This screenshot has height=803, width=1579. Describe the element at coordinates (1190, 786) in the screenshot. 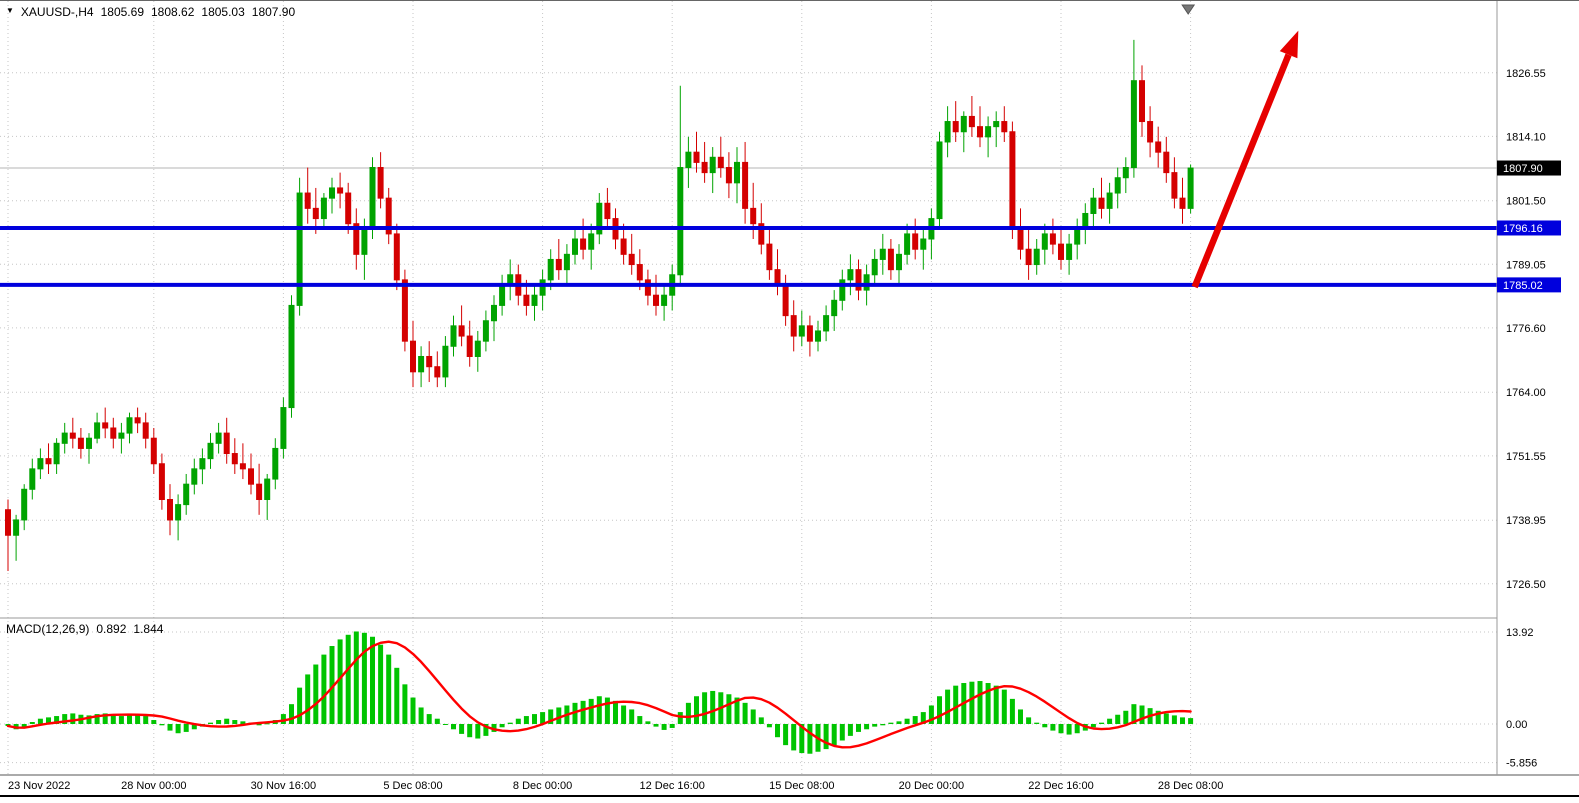

I see `svg-text: 28 Dec 08:00` at that location.